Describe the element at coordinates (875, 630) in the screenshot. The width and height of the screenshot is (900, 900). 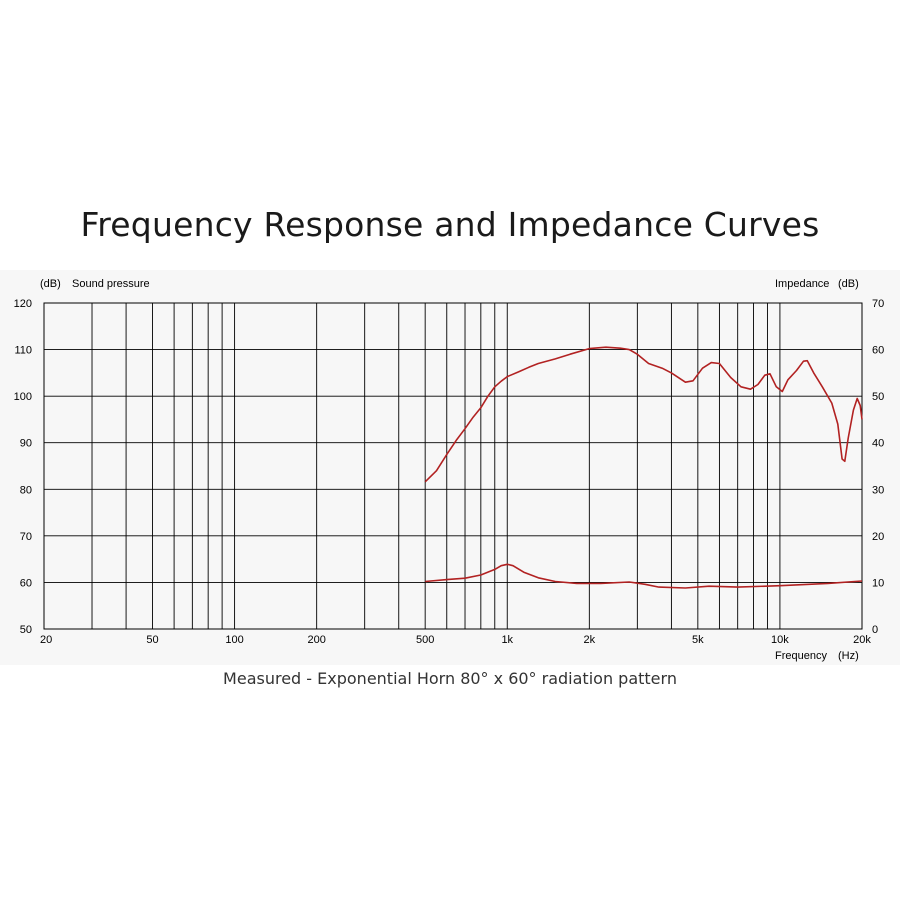
I see `right-tick-label: 0` at that location.